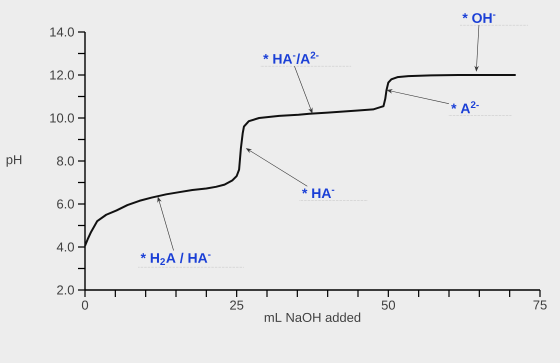 This screenshot has height=363, width=560. I want to click on x-axis-title: mL NaOH added, so click(312, 317).